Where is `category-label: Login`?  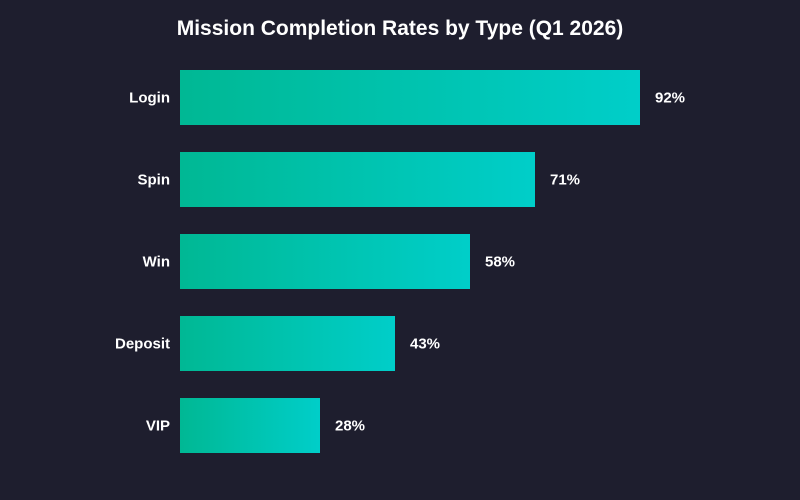 category-label: Login is located at coordinates (149, 98).